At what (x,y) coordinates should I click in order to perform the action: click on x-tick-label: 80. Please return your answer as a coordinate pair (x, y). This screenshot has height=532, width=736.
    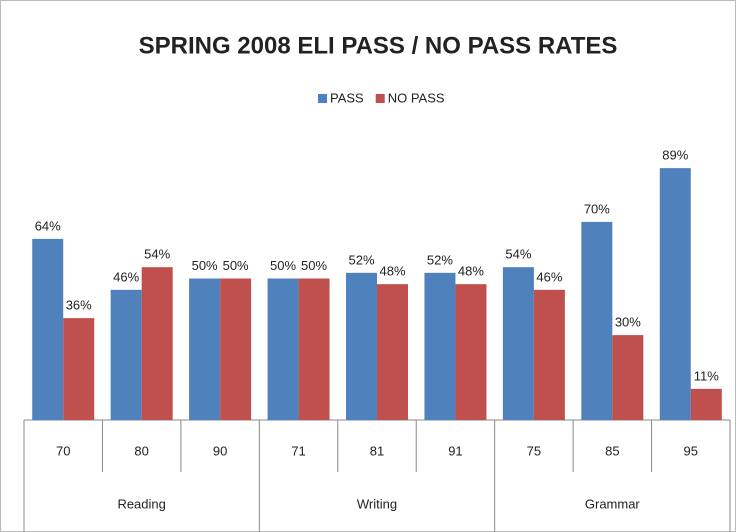
    Looking at the image, I should click on (141, 450).